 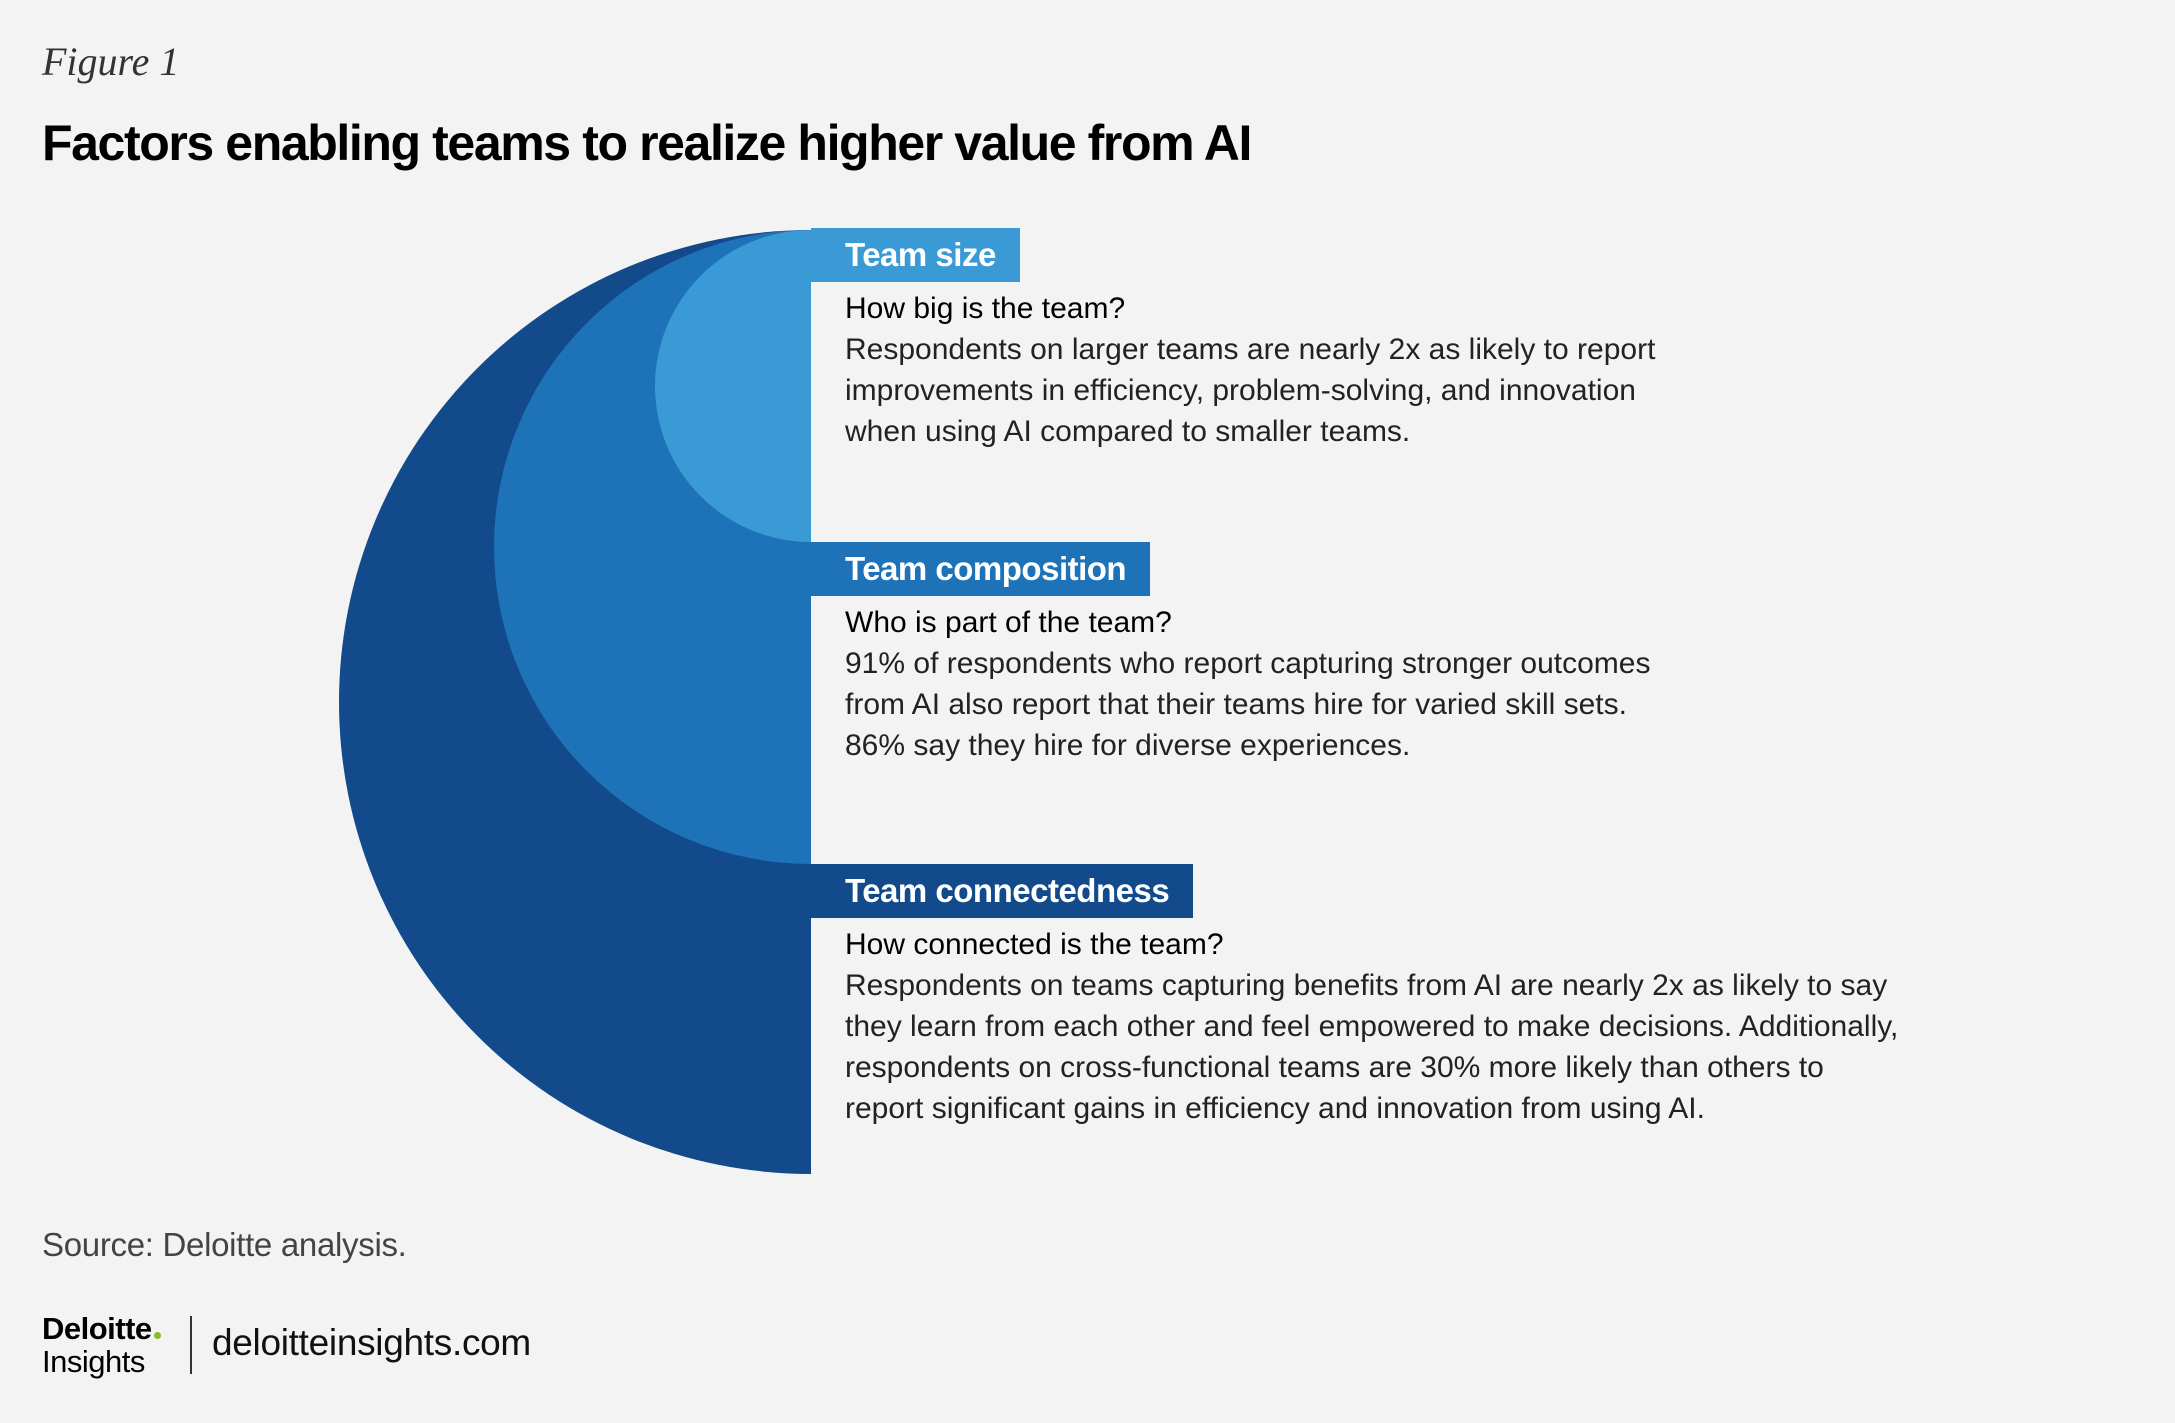 I want to click on section-label-team-connectedness: Team connectedness, so click(x=1002, y=891).